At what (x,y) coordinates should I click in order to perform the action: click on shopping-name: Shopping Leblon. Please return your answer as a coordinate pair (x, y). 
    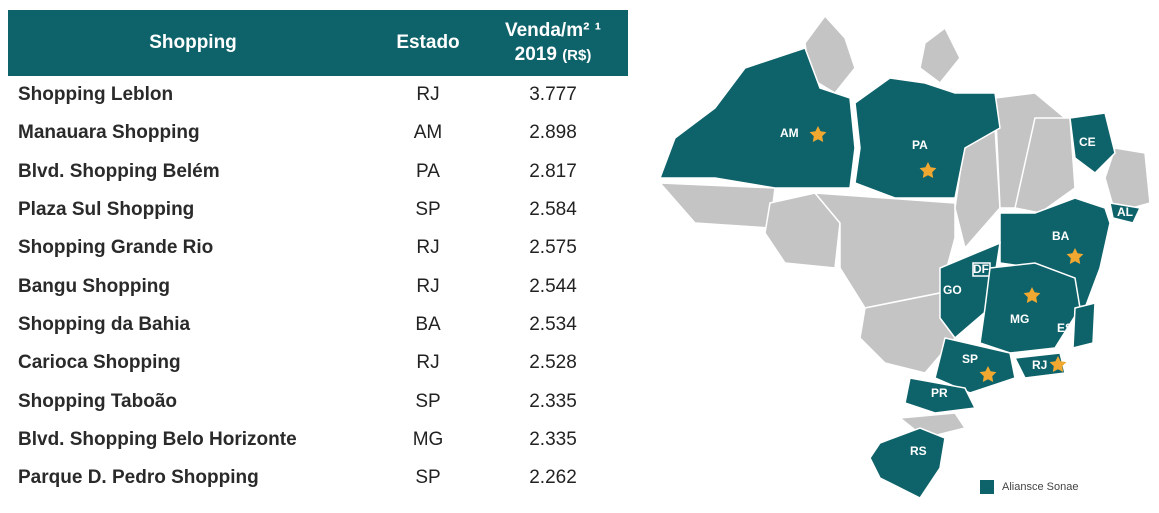
    Looking at the image, I should click on (96, 95).